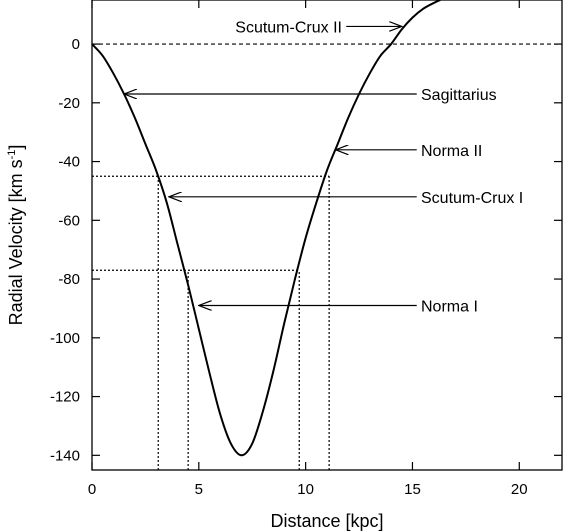 The image size is (564, 531). I want to click on y-tick-label: -40, so click(69, 162).